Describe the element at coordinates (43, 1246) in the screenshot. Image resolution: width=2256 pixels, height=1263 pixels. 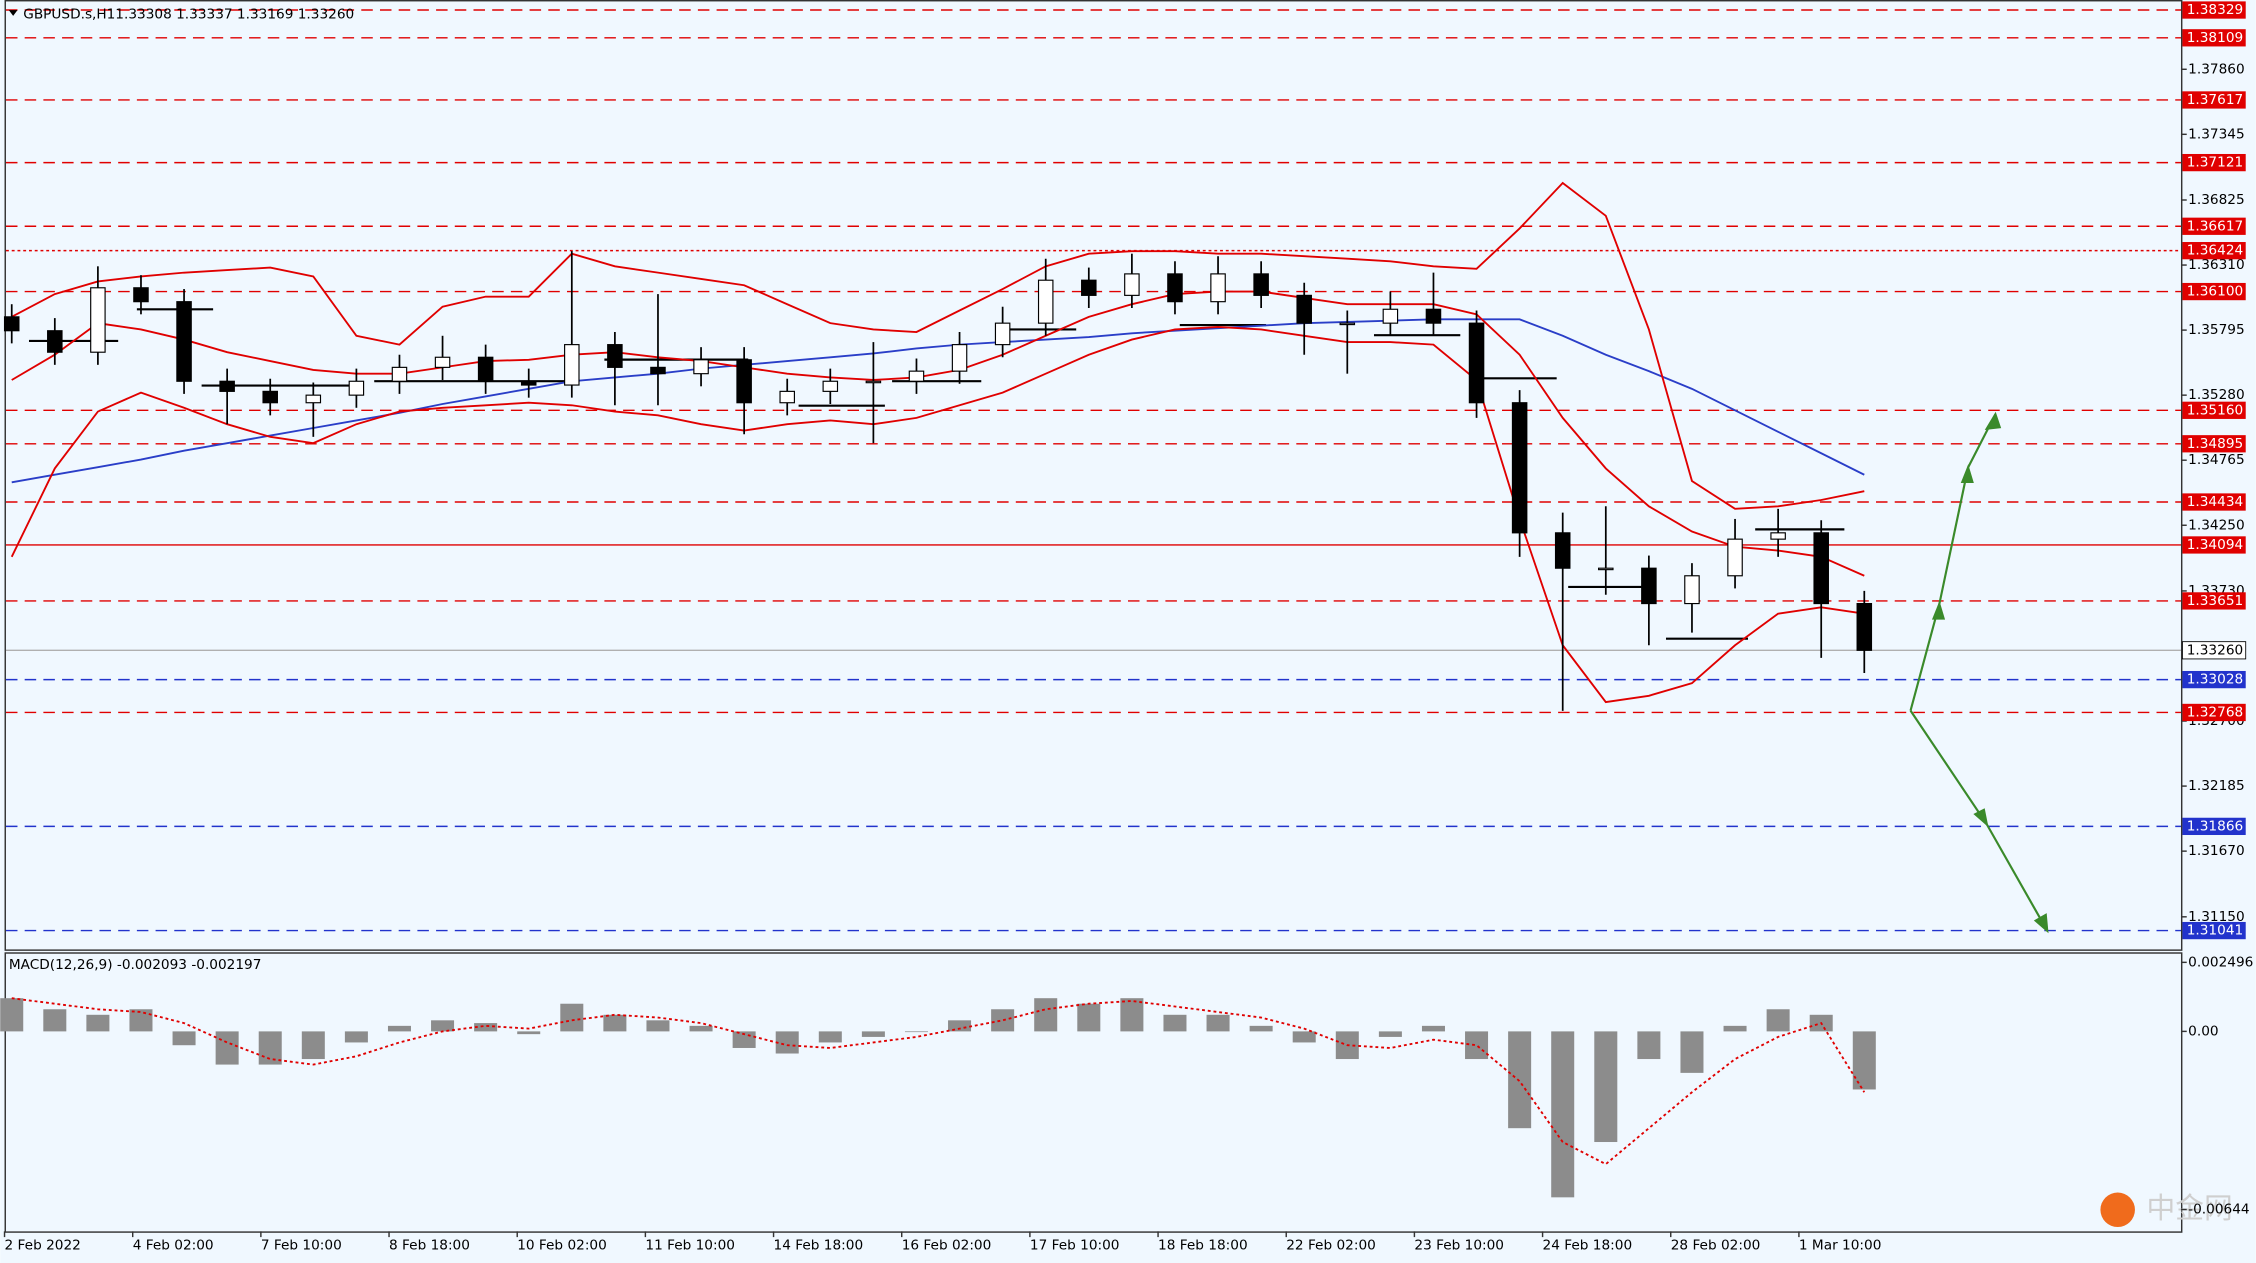
I see `x-tick-label: 2 Feb 2022` at that location.